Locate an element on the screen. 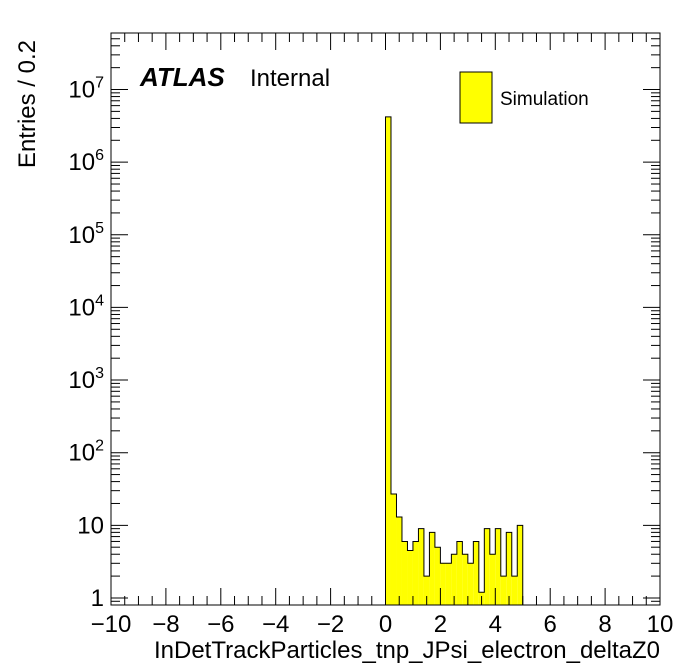 The image size is (696, 672). x-tick-label: −6 is located at coordinates (220, 624).